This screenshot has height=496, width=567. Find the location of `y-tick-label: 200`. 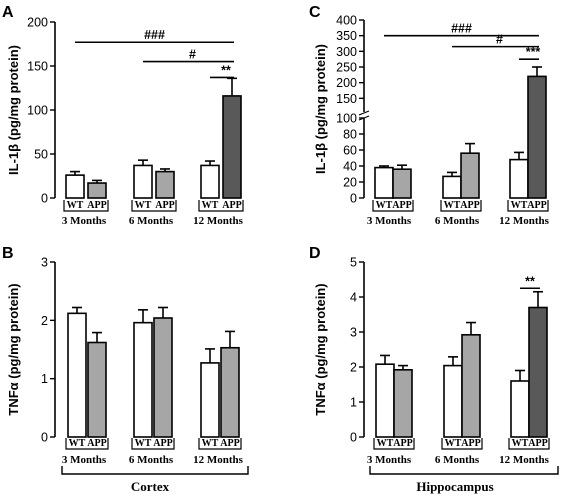

y-tick-label: 200 is located at coordinates (346, 83).